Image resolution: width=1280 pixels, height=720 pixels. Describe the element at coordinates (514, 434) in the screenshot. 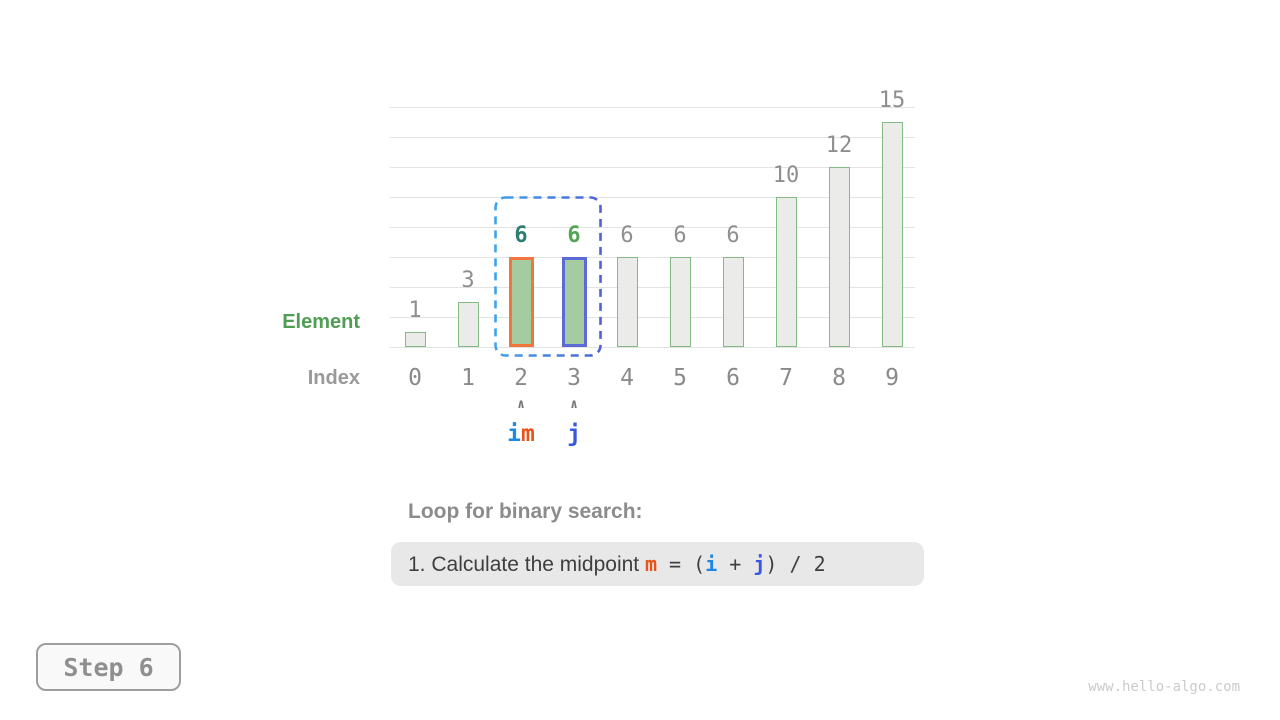

I see `pointer-i: i` at that location.